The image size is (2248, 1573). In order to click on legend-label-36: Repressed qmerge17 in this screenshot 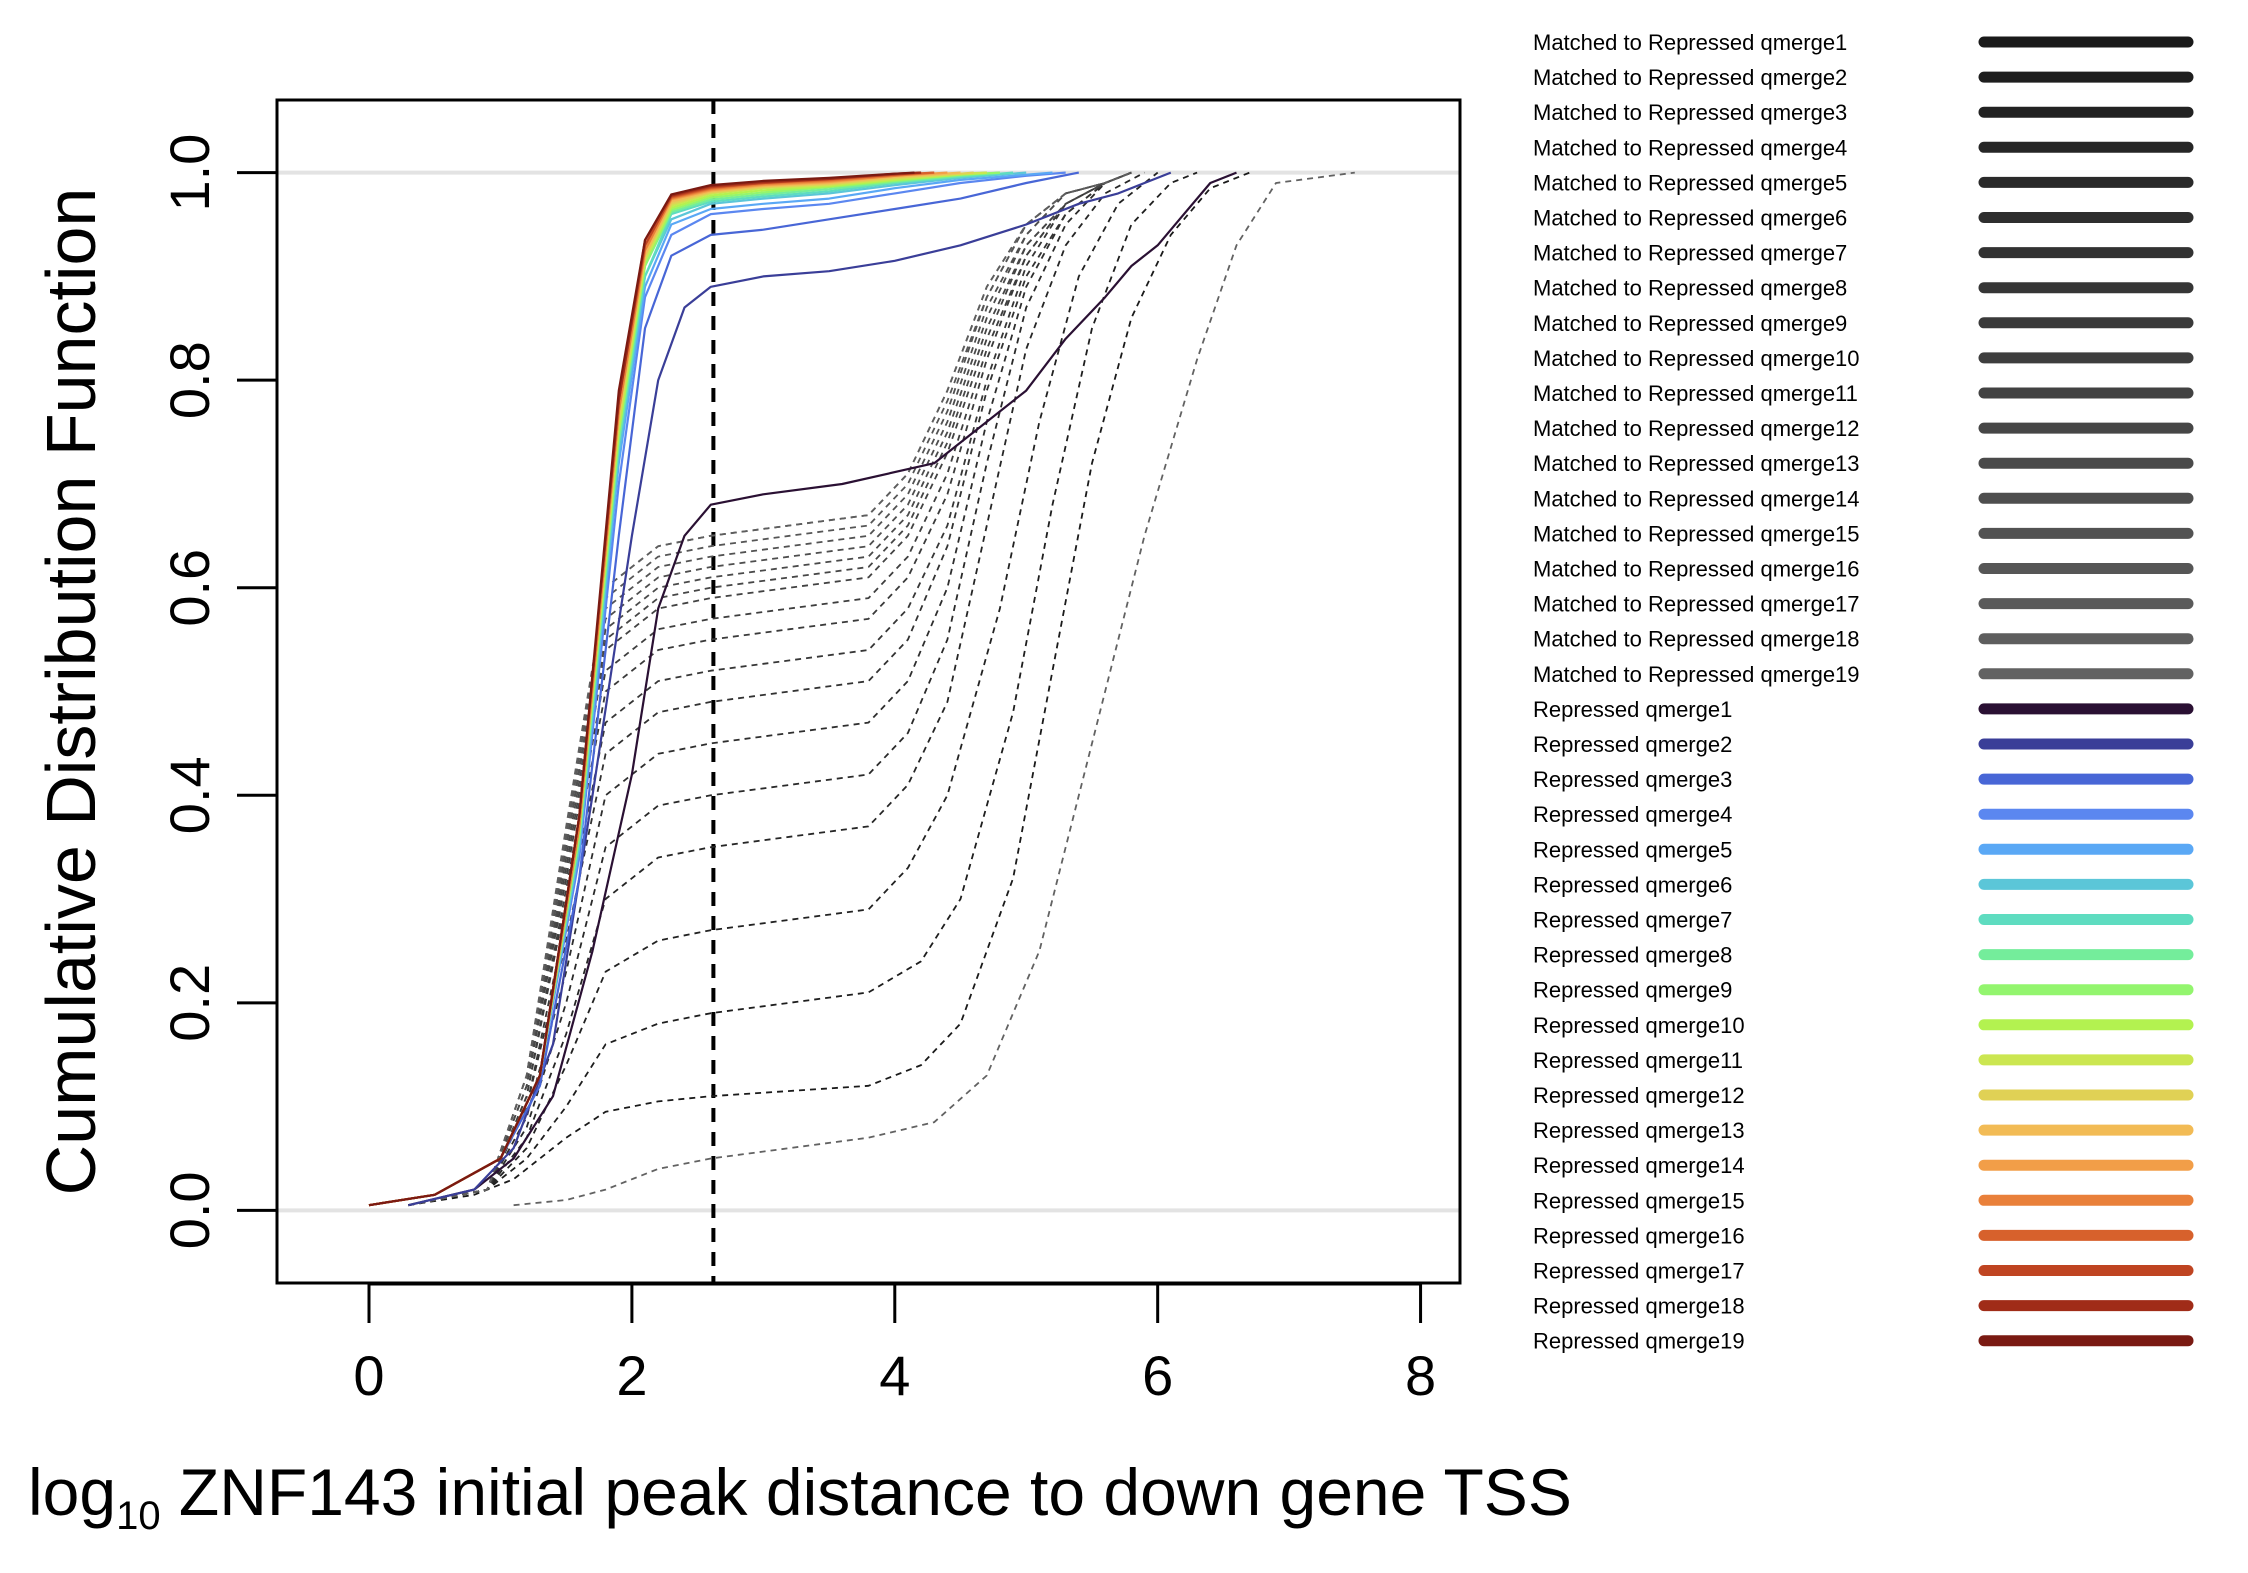, I will do `click(1639, 1271)`.